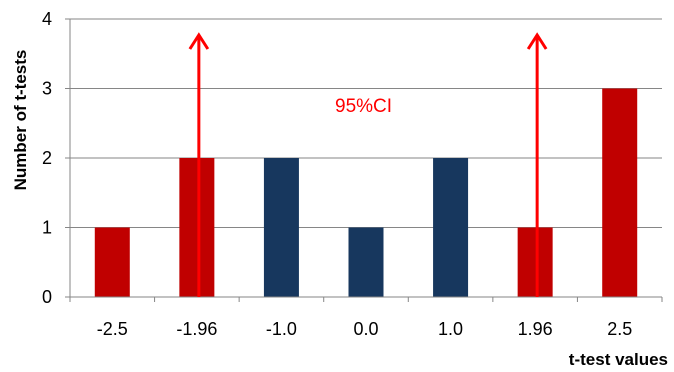  I want to click on x-tick-label-1.0: 1.0, so click(450, 329).